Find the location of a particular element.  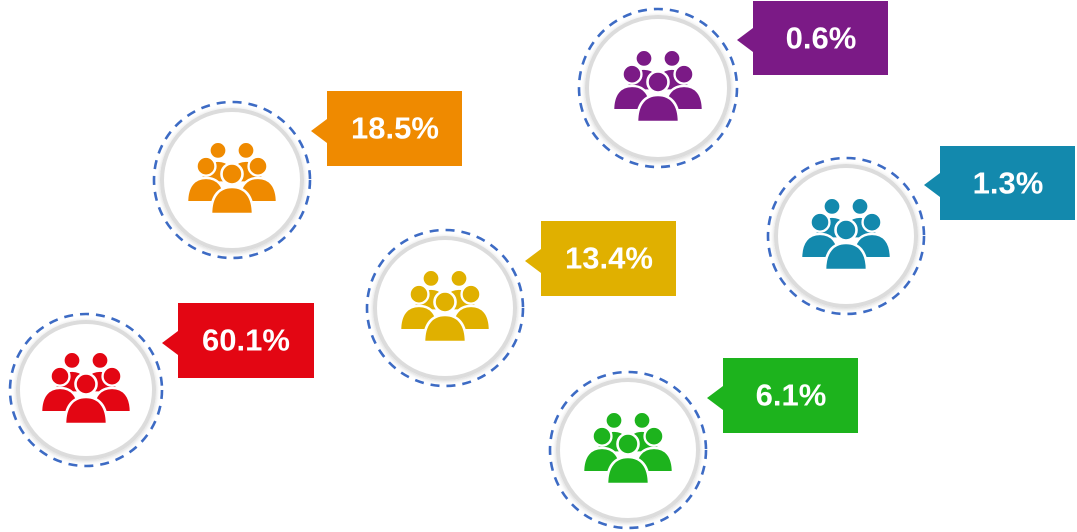

group-purple: 0.6% is located at coordinates (732, 85).